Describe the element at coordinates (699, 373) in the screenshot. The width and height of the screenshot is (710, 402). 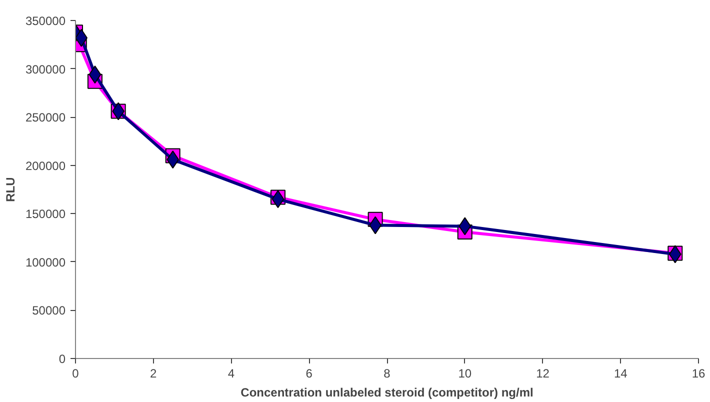
I see `x-tick-label: 16` at that location.